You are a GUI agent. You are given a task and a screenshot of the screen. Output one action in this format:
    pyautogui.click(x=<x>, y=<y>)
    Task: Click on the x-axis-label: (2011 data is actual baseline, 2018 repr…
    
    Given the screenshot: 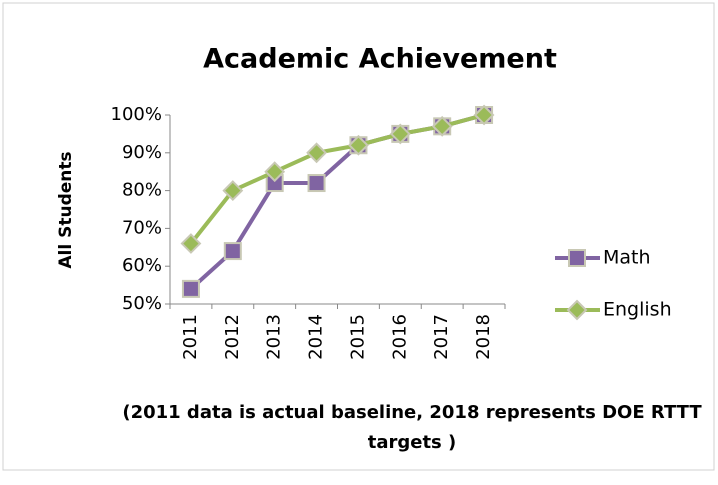 What is the action you would take?
    pyautogui.click(x=412, y=427)
    